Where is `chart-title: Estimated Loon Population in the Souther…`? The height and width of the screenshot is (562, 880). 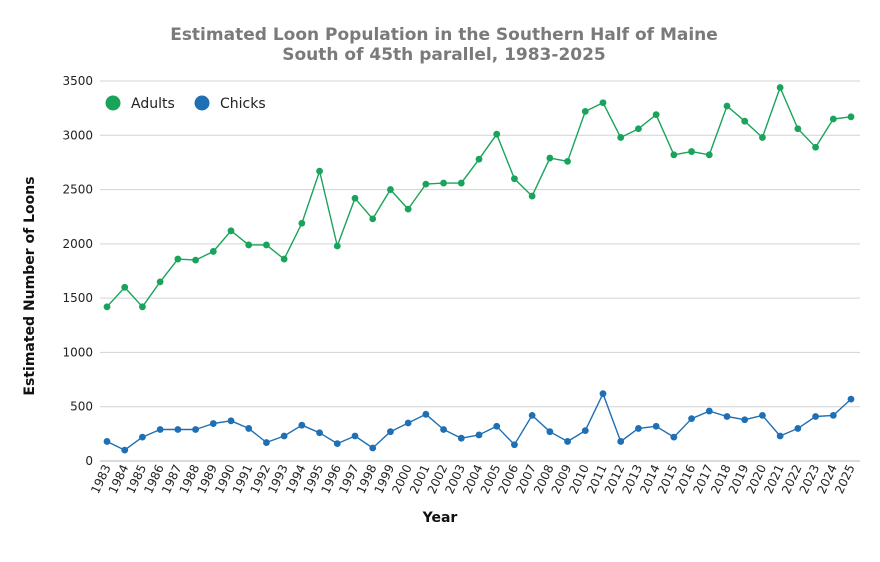 chart-title: Estimated Loon Population in the Souther… is located at coordinates (444, 35).